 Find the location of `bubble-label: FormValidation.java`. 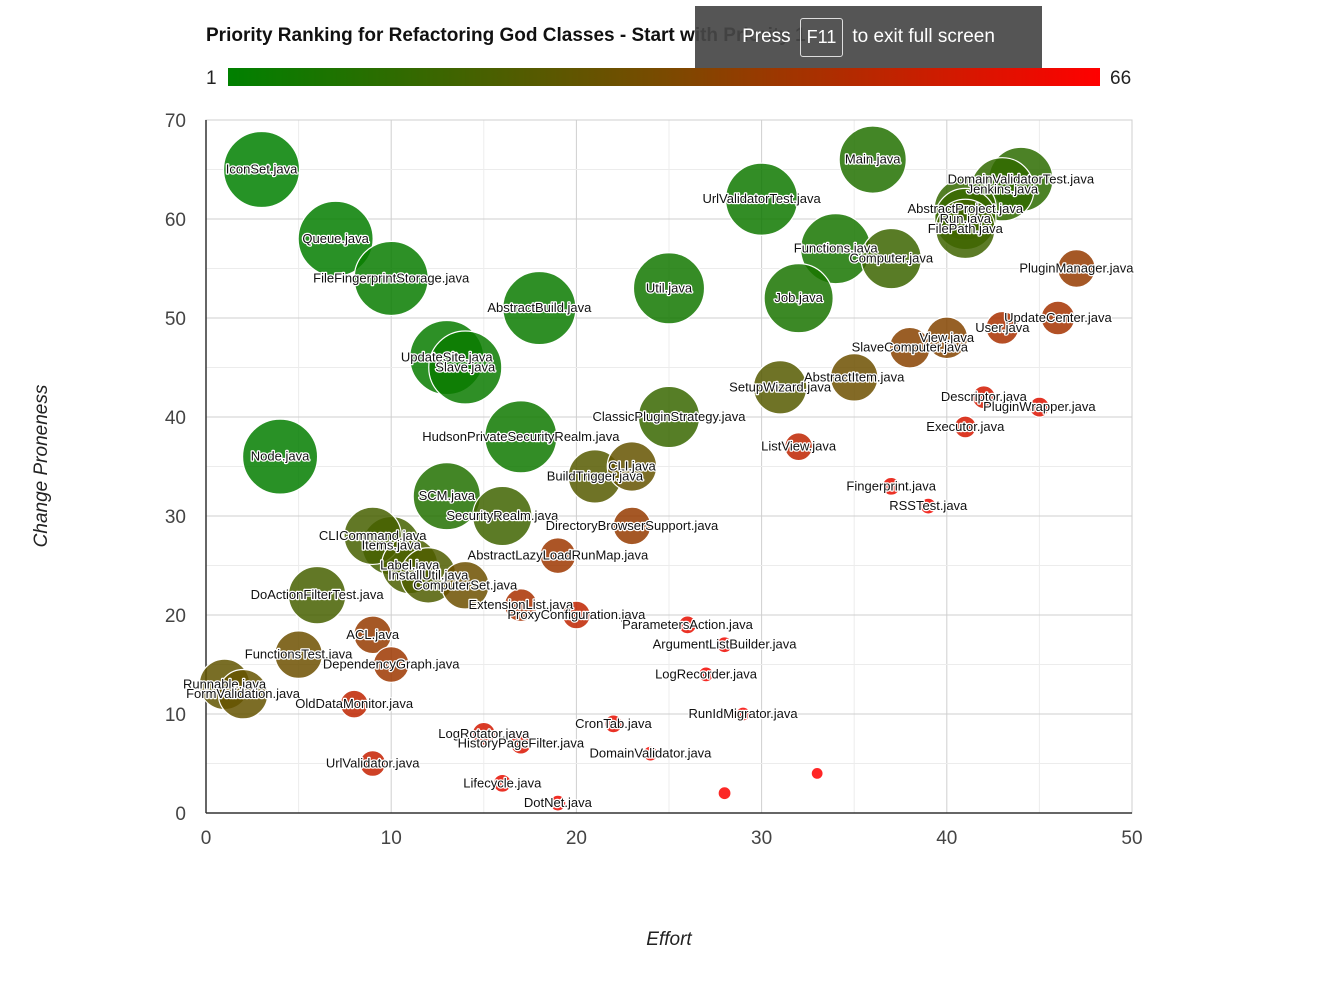

bubble-label: FormValidation.java is located at coordinates (243, 693).